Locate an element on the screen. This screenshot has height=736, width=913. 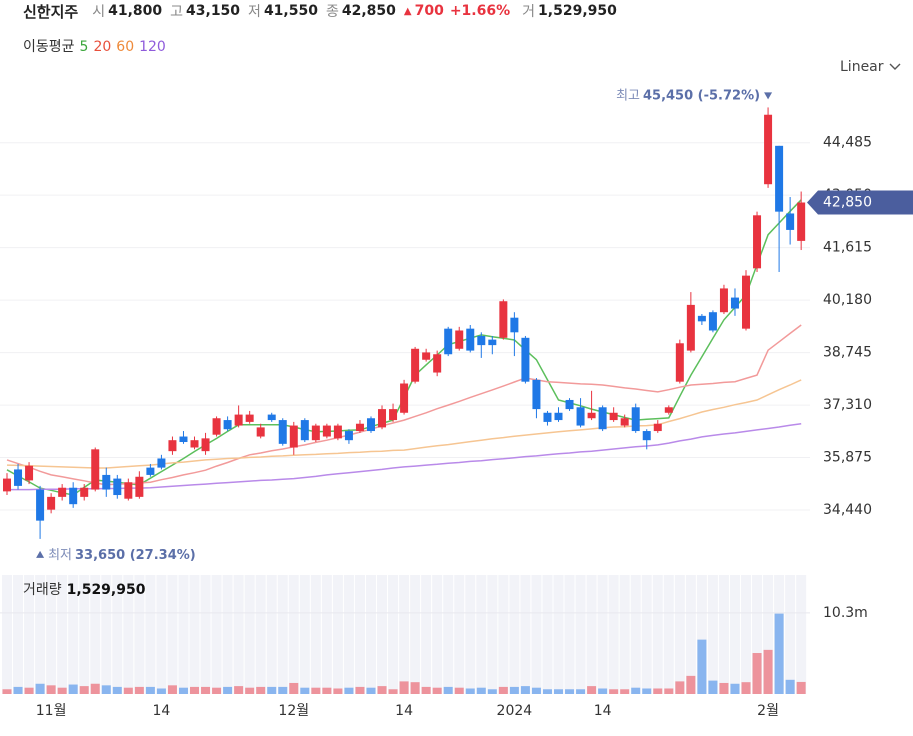
last-price-badge is located at coordinates (860, 202).